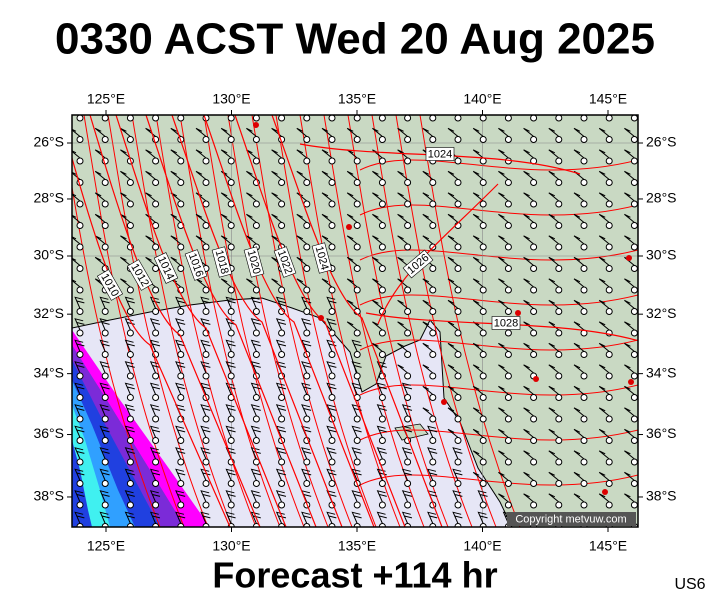  What do you see at coordinates (354, 575) in the screenshot?
I see `forecast: Forecast +114 hr` at bounding box center [354, 575].